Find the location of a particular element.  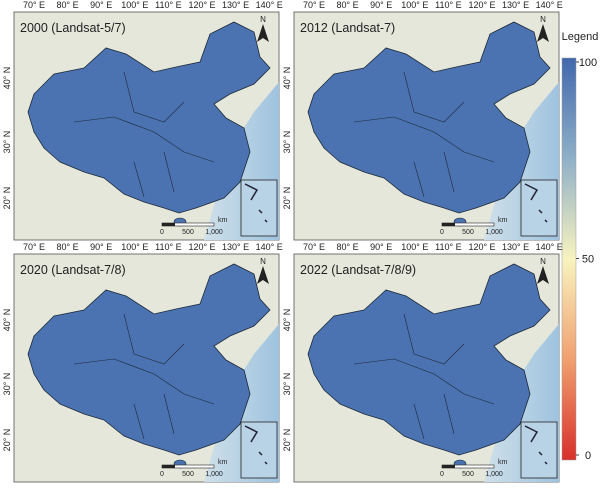

panel-title: 2020 (Landsat-7/8) is located at coordinates (73, 270).